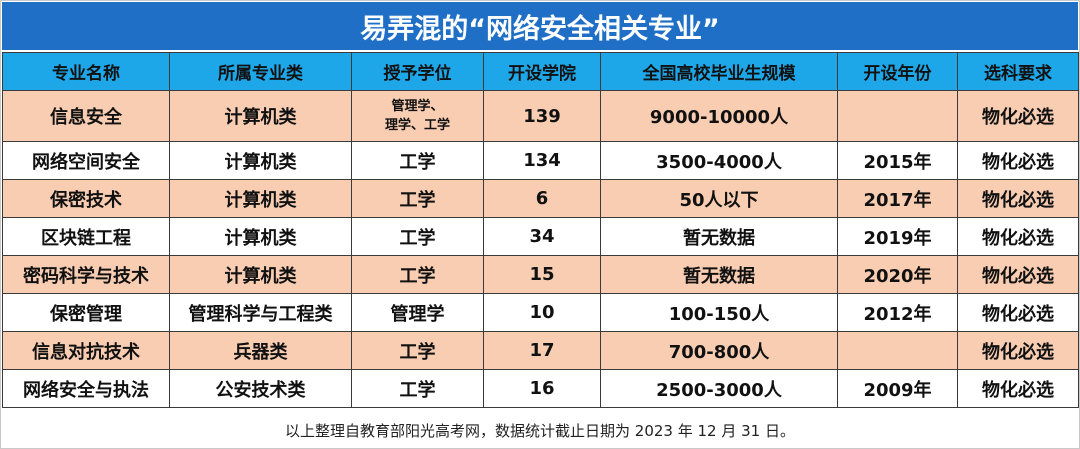  What do you see at coordinates (897, 160) in the screenshot?
I see `cell-year: 2015年` at bounding box center [897, 160].